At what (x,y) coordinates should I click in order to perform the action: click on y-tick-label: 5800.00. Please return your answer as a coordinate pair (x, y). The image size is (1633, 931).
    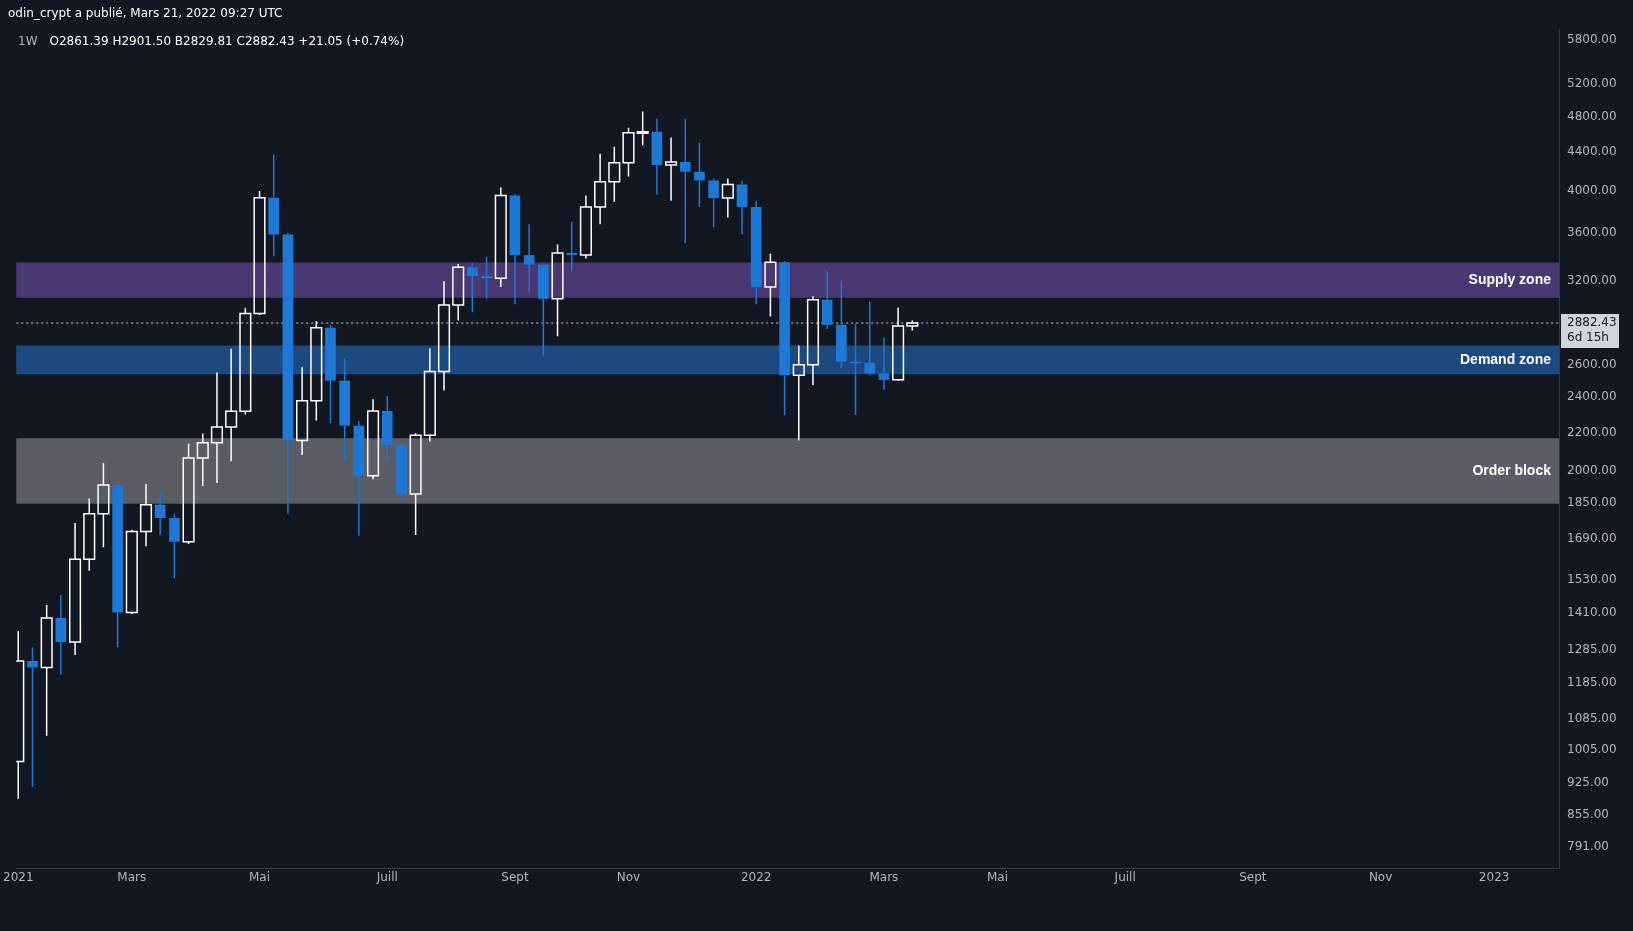
    Looking at the image, I should click on (1592, 39).